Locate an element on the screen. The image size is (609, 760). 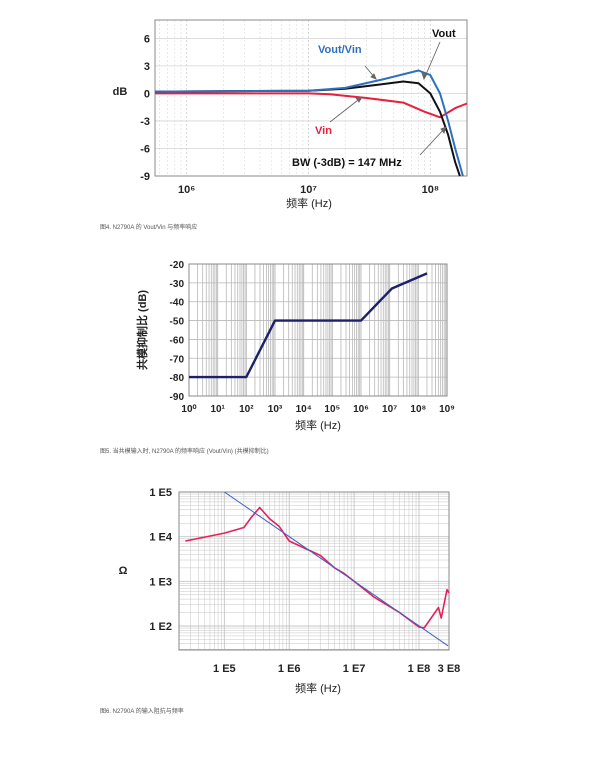
y-tick-label: -9 is located at coordinates (145, 177).